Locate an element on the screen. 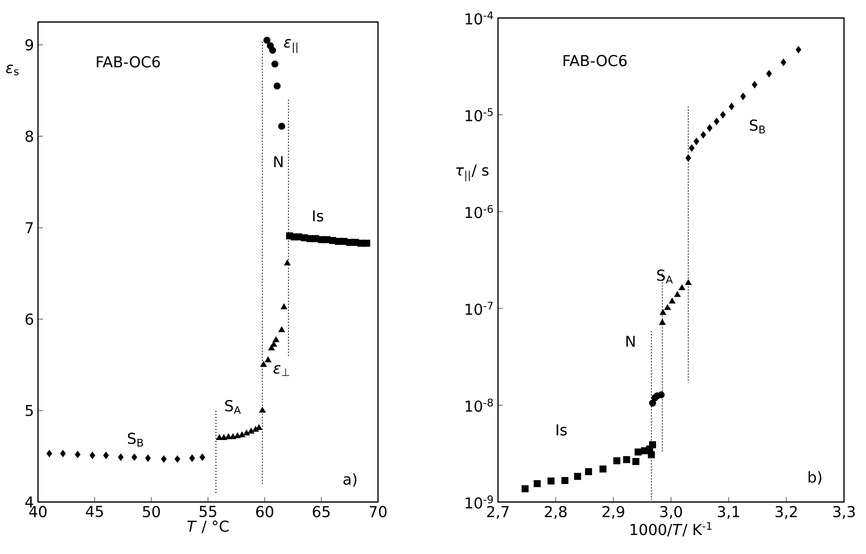  x-tick-label: 50 is located at coordinates (151, 512).